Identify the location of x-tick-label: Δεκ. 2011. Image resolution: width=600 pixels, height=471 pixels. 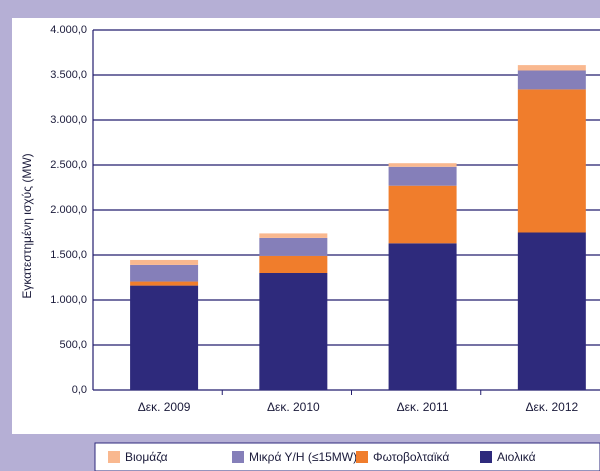
(423, 407).